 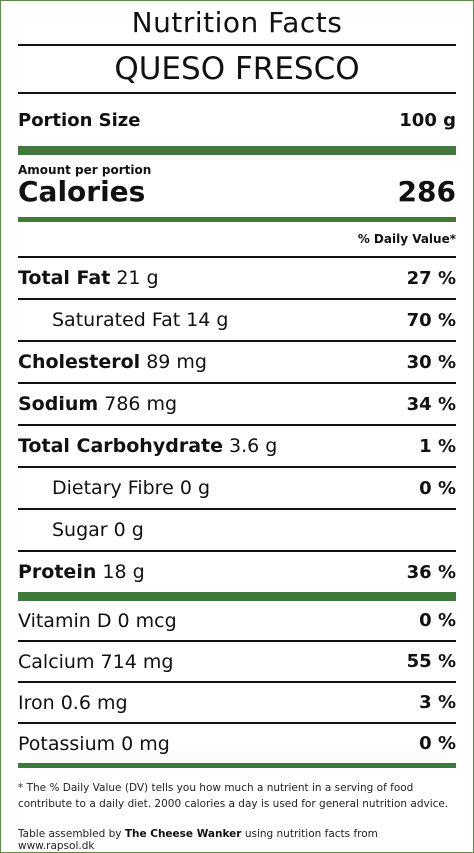 What do you see at coordinates (431, 362) in the screenshot?
I see `nutrient-daily-value: 30 %` at bounding box center [431, 362].